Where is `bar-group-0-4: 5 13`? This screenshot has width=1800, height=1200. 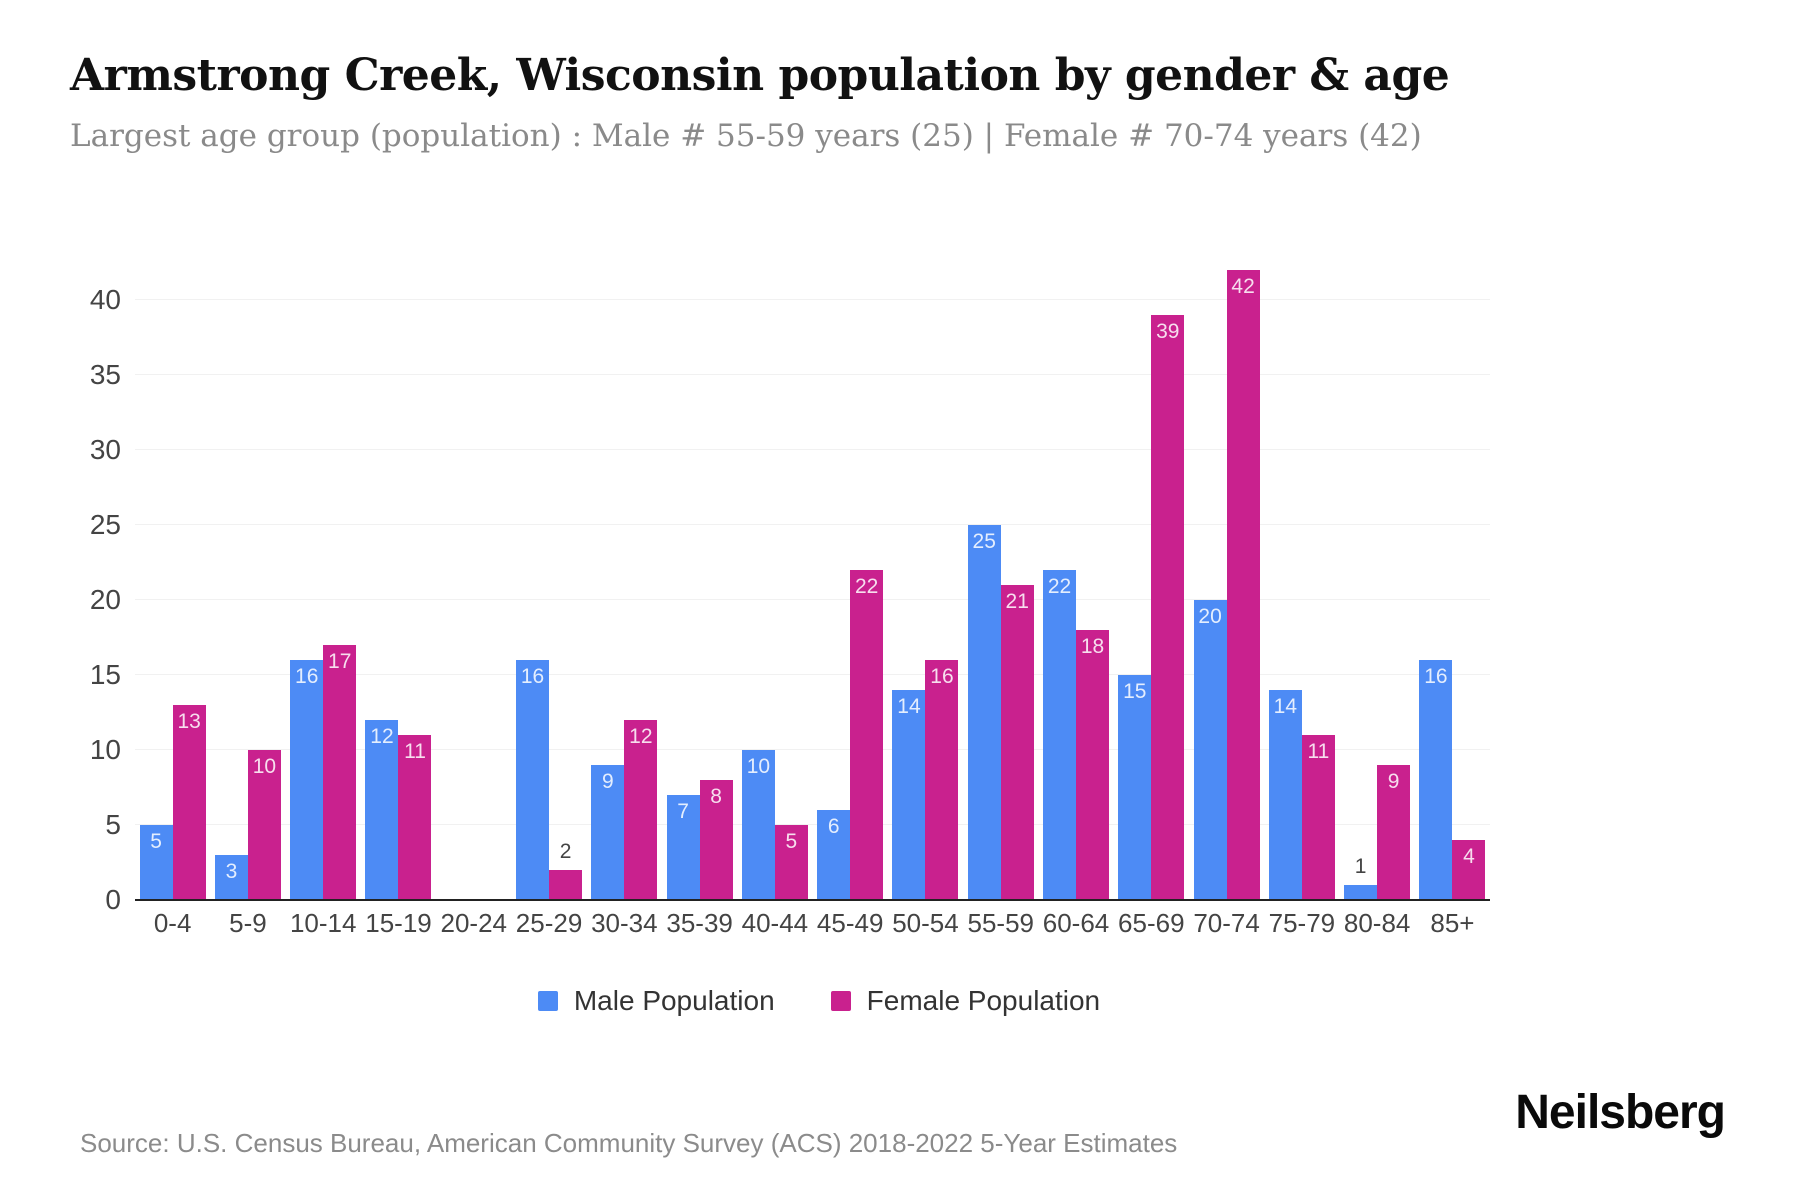
bar-group-0-4: 5 13 is located at coordinates (172, 577).